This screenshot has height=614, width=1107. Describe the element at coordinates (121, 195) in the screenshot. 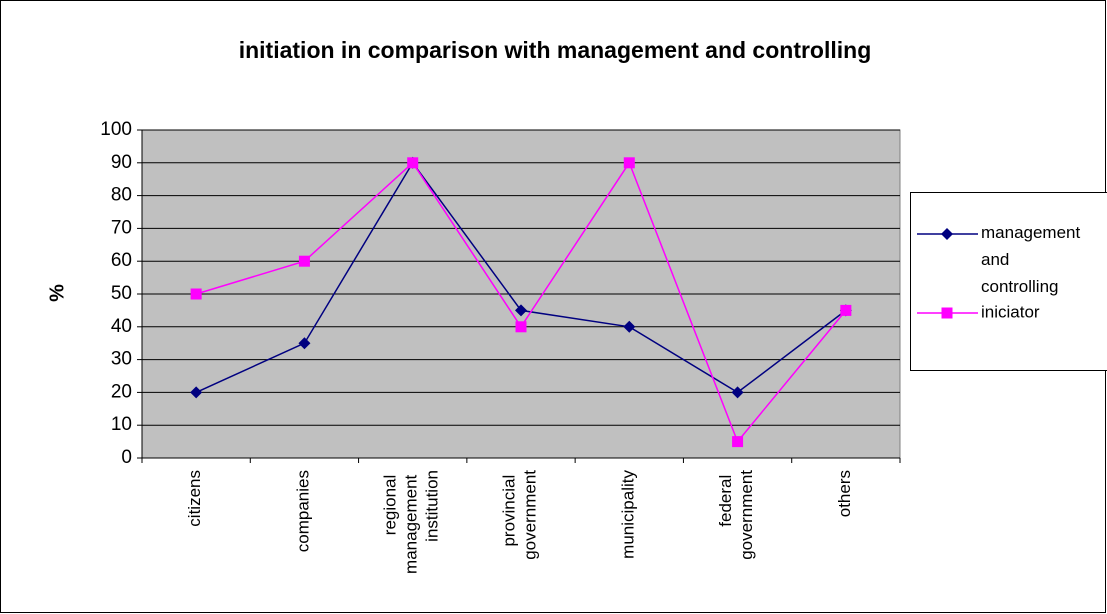

I see `y-tick-label: 80` at that location.